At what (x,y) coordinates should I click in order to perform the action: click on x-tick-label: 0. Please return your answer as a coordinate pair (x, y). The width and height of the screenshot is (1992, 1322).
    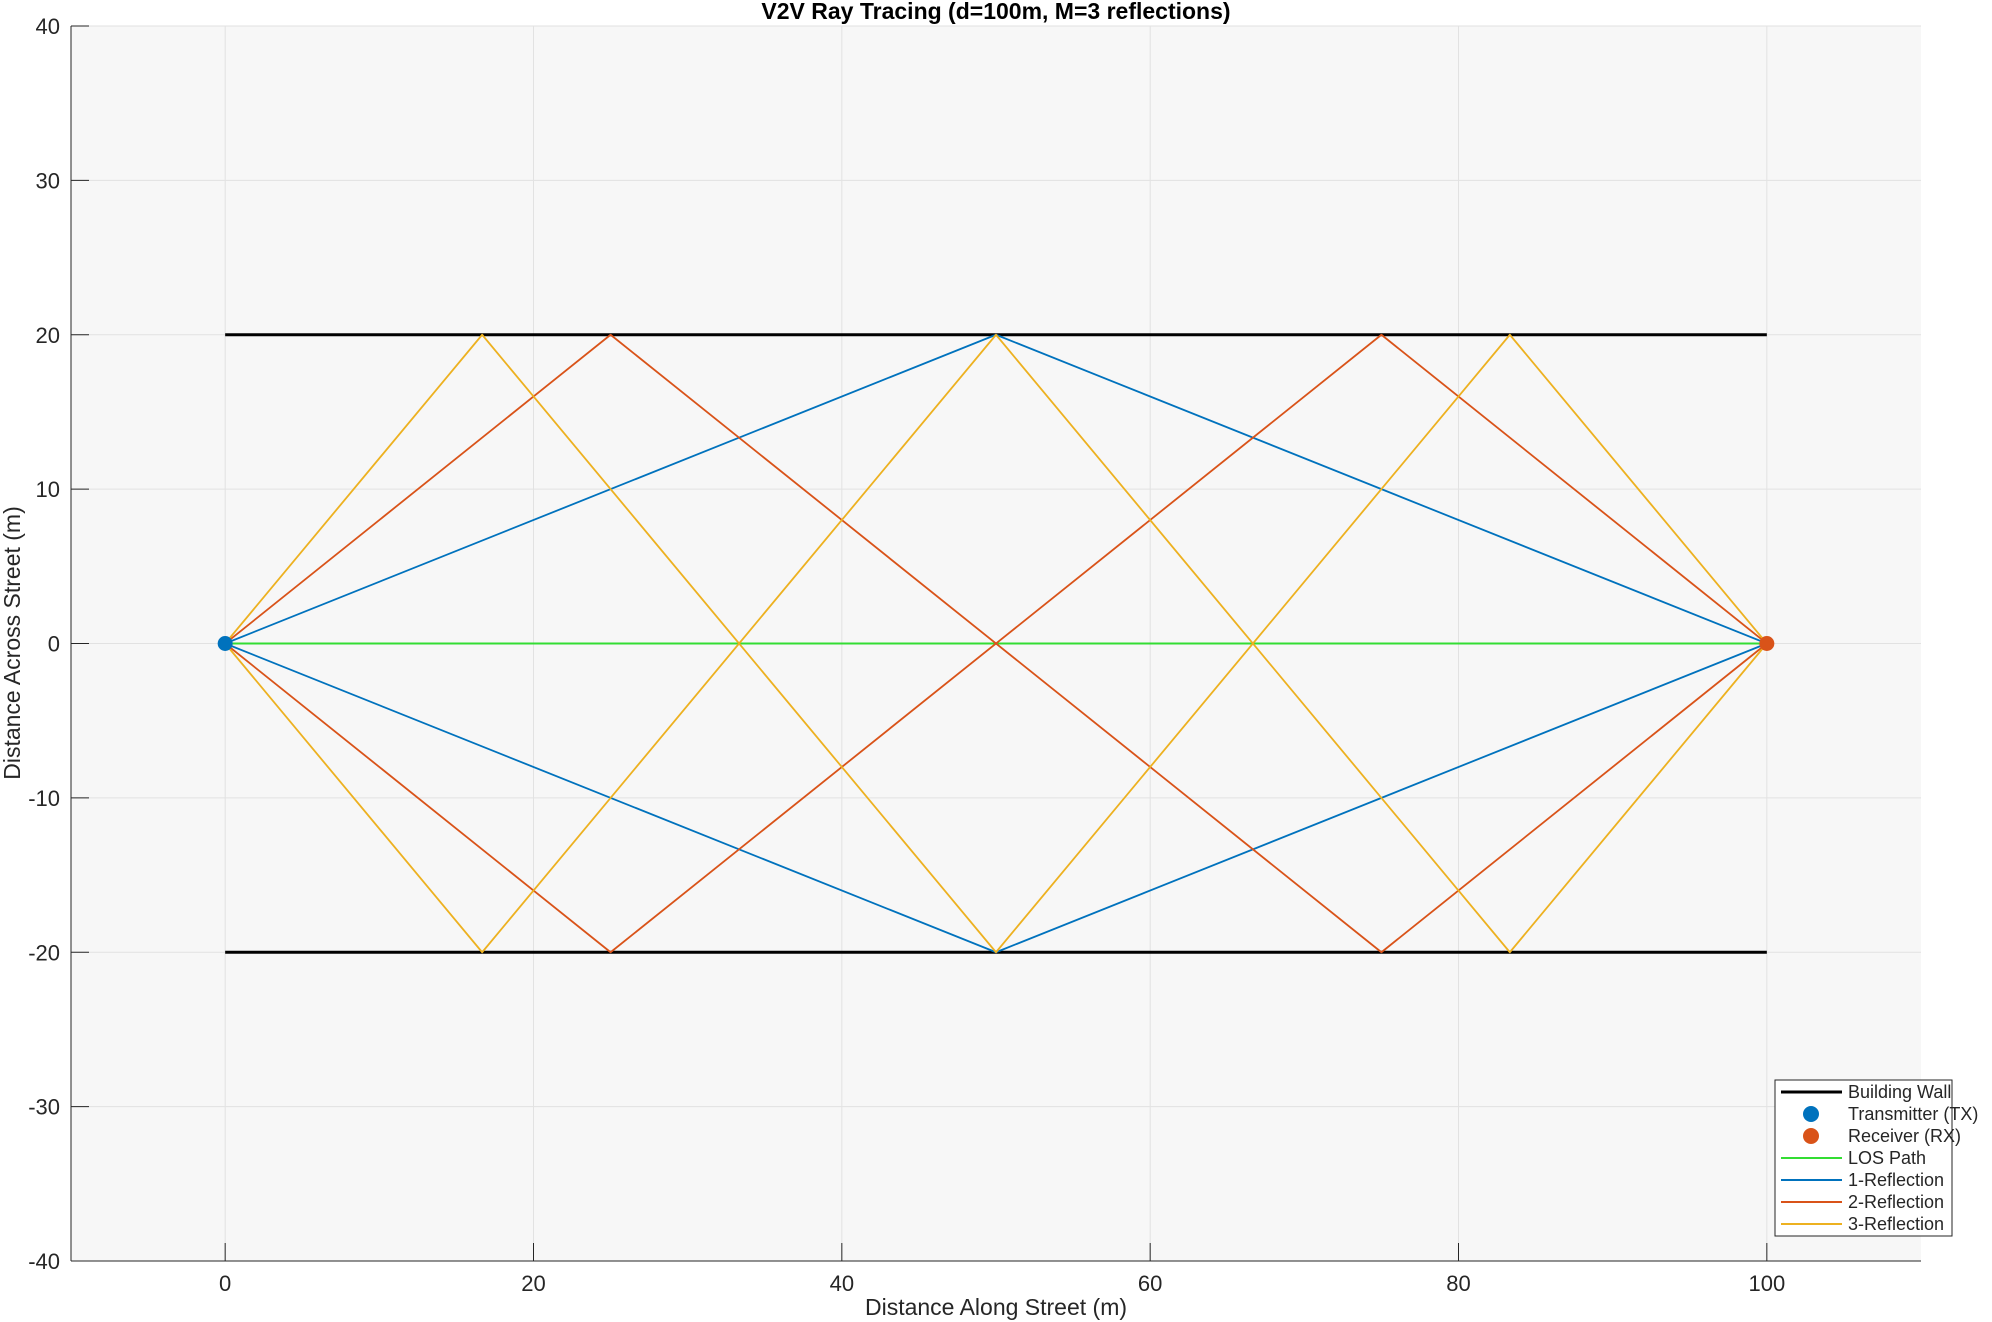
    Looking at the image, I should click on (225, 1283).